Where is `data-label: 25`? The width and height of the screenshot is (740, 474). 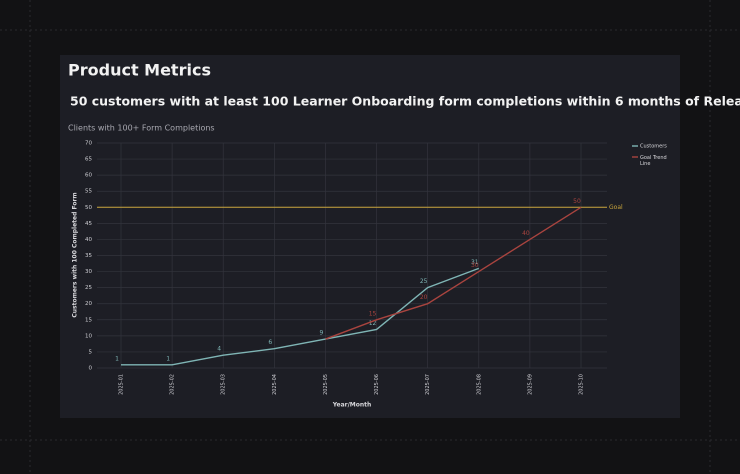 data-label: 25 is located at coordinates (424, 281).